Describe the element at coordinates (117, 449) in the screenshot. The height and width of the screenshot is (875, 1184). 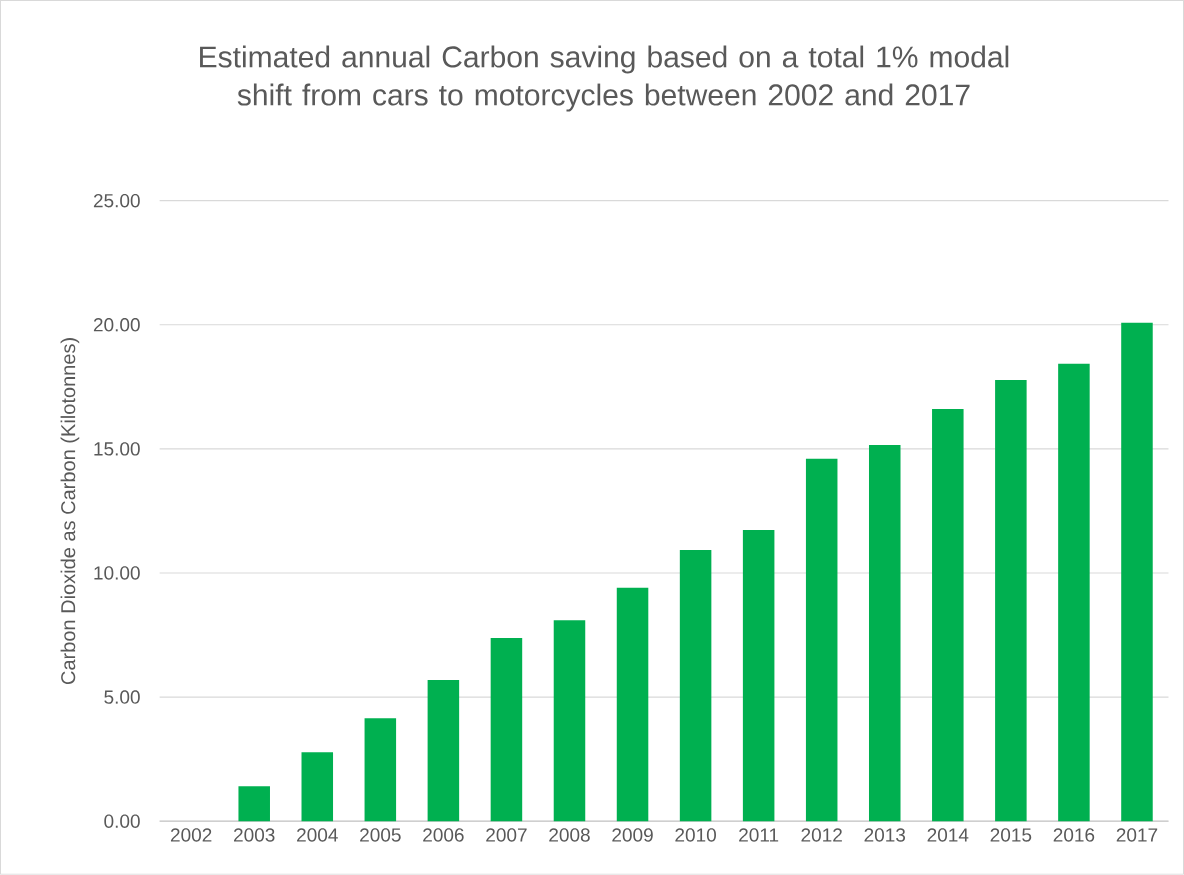
I see `y-tick-label: 15.00` at that location.